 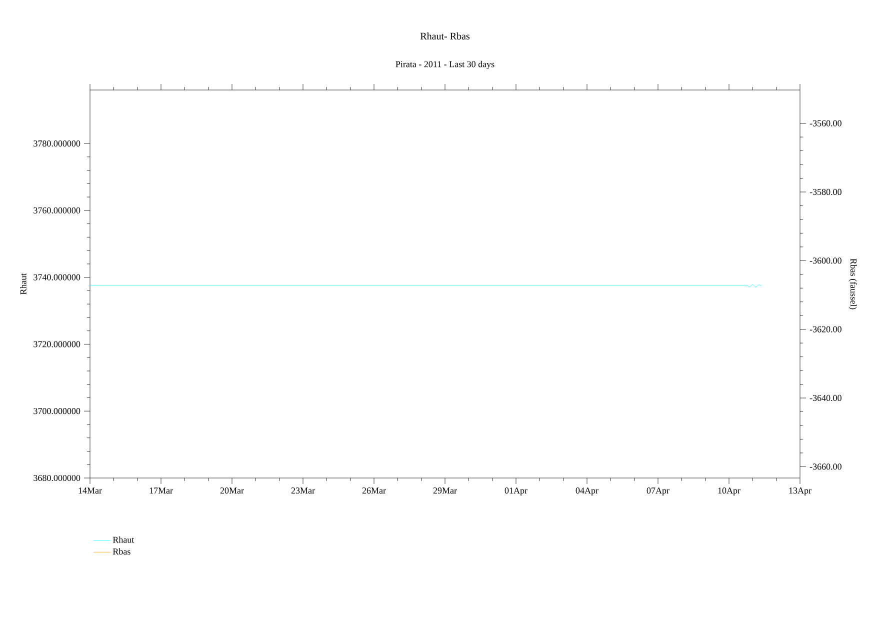 I want to click on y2-tick-label: -3640.00, so click(x=826, y=398).